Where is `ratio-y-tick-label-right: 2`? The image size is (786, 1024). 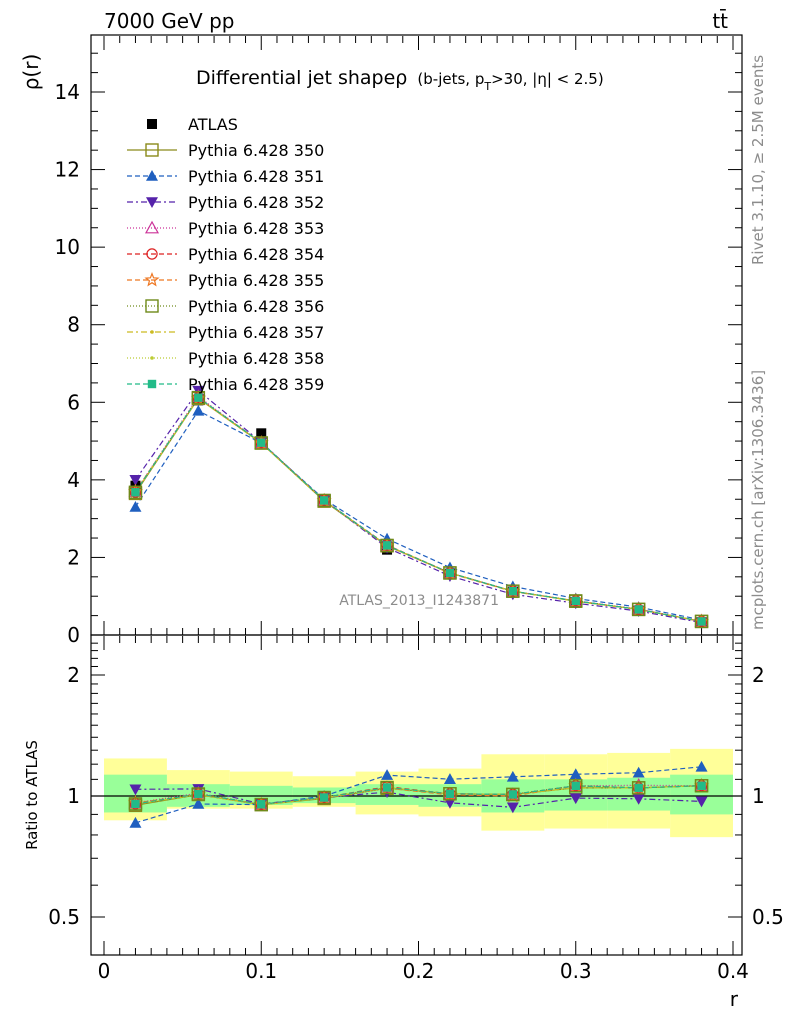
ratio-y-tick-label-right: 2 is located at coordinates (758, 675).